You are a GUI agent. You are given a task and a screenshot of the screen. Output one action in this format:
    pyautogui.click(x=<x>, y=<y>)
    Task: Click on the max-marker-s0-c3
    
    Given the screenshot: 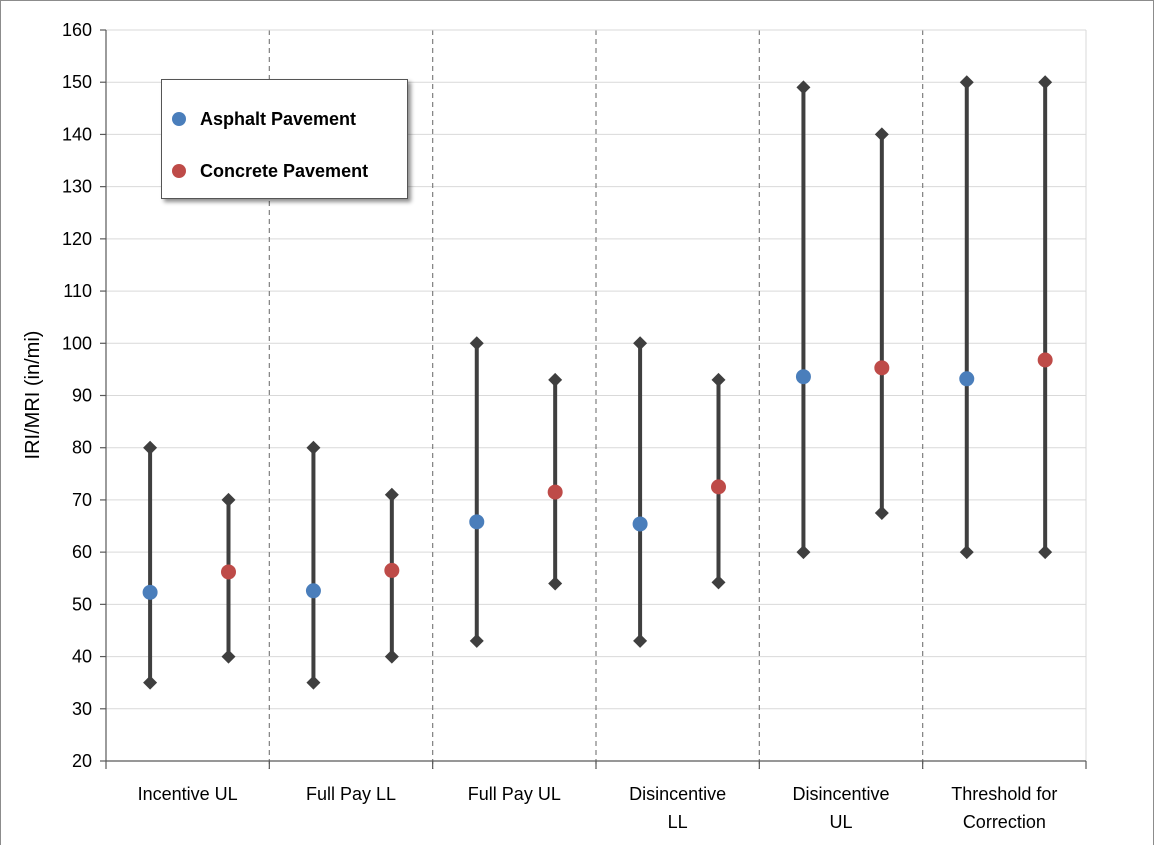 What is the action you would take?
    pyautogui.click(x=640, y=343)
    